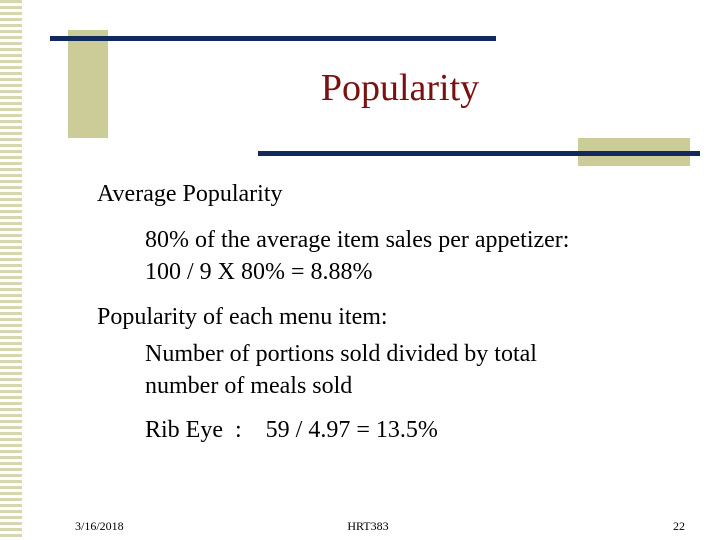 The height and width of the screenshot is (540, 720). Describe the element at coordinates (259, 272) in the screenshot. I see `sub-bullet: 100 / 9 X 80% = 8.88%` at that location.